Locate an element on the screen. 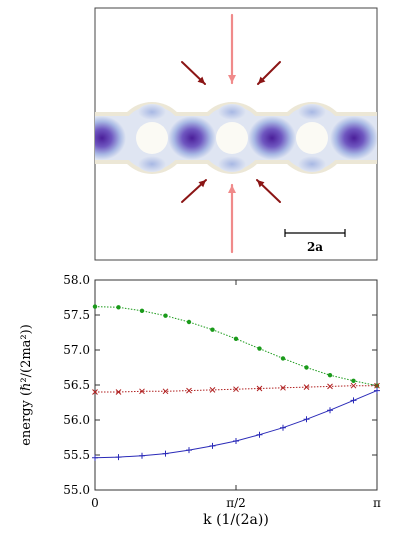  y-tick-label: 55.5 is located at coordinates (76, 455).